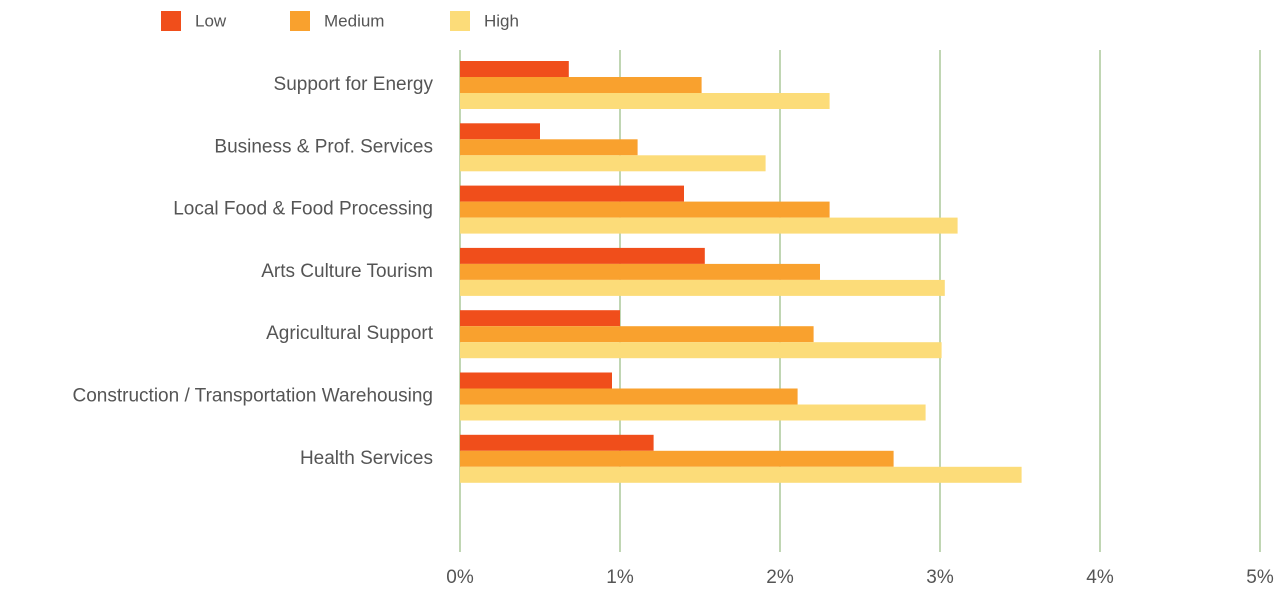  I want to click on category-label: Agricultural Support, so click(350, 333).